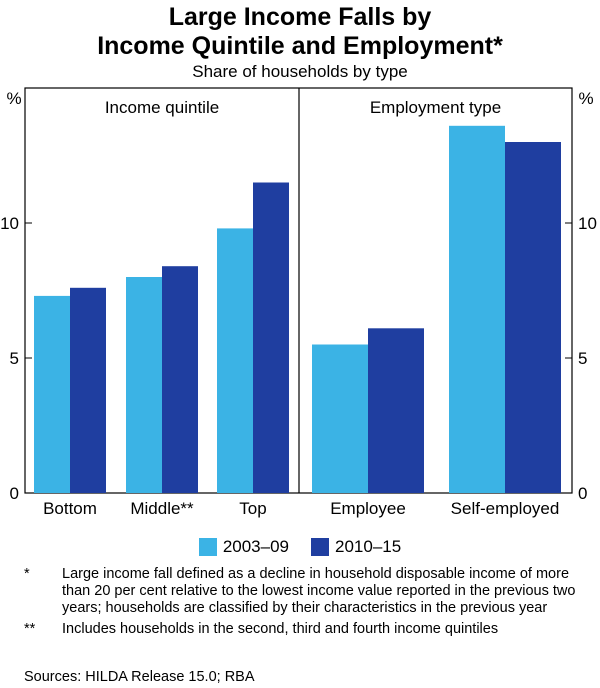  What do you see at coordinates (139, 677) in the screenshot?
I see `sources: Sources: HILDA Release 15.0; RBA` at bounding box center [139, 677].